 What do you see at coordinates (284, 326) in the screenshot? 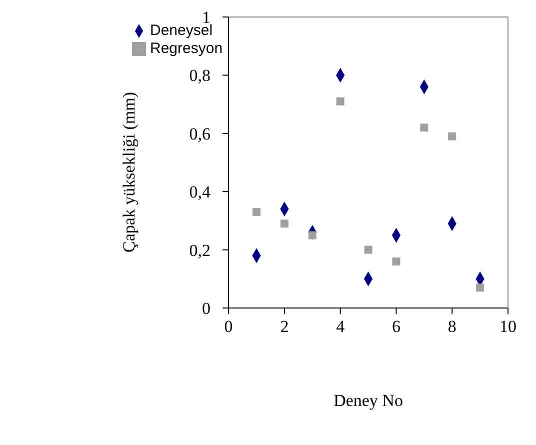
I see `x-tick-label: 2` at bounding box center [284, 326].